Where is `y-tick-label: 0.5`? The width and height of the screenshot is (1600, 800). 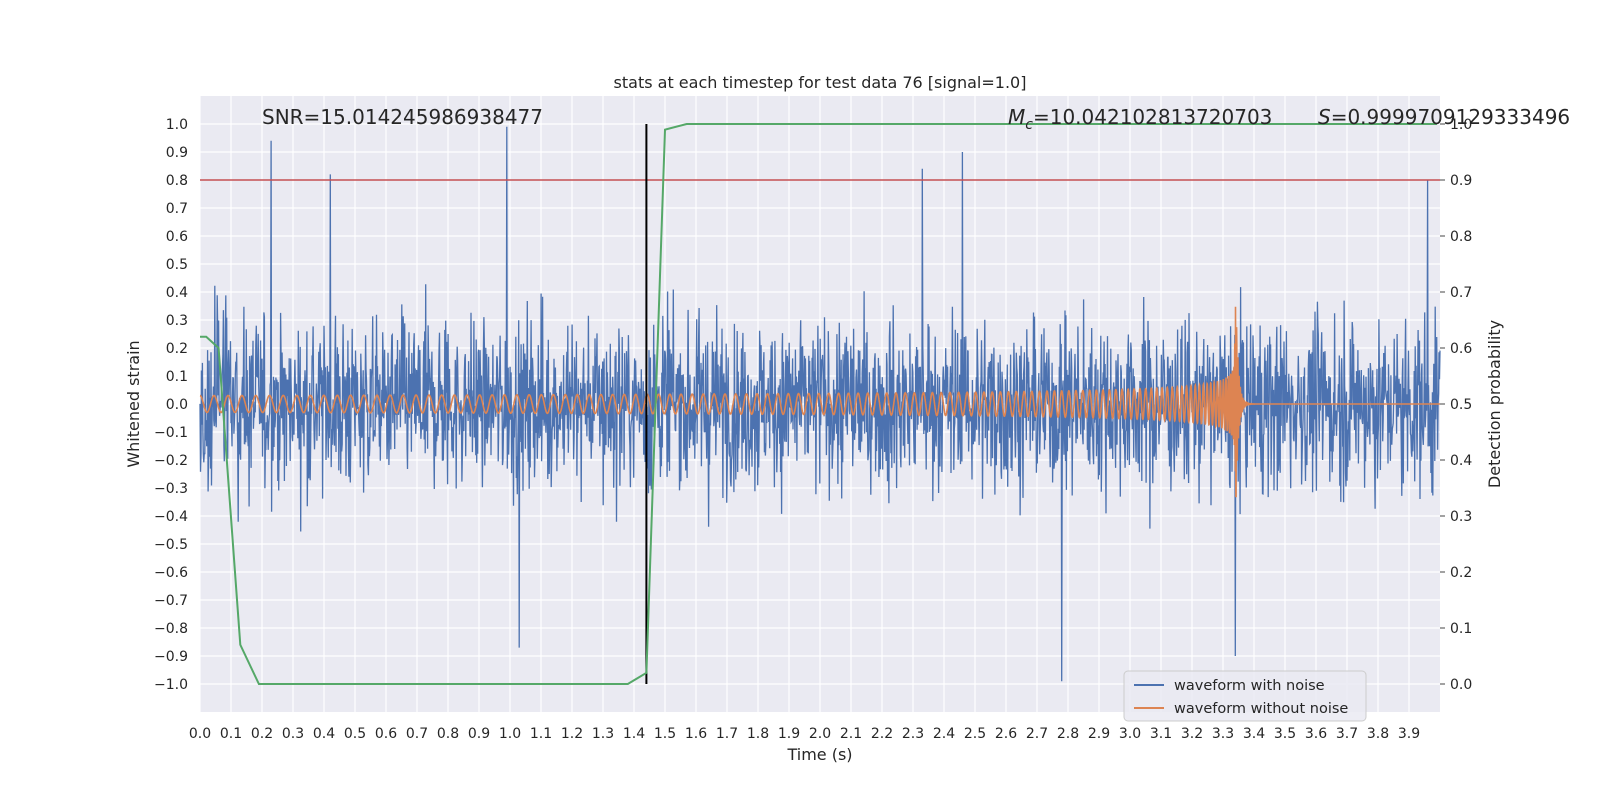 y-tick-label: 0.5 is located at coordinates (177, 265).